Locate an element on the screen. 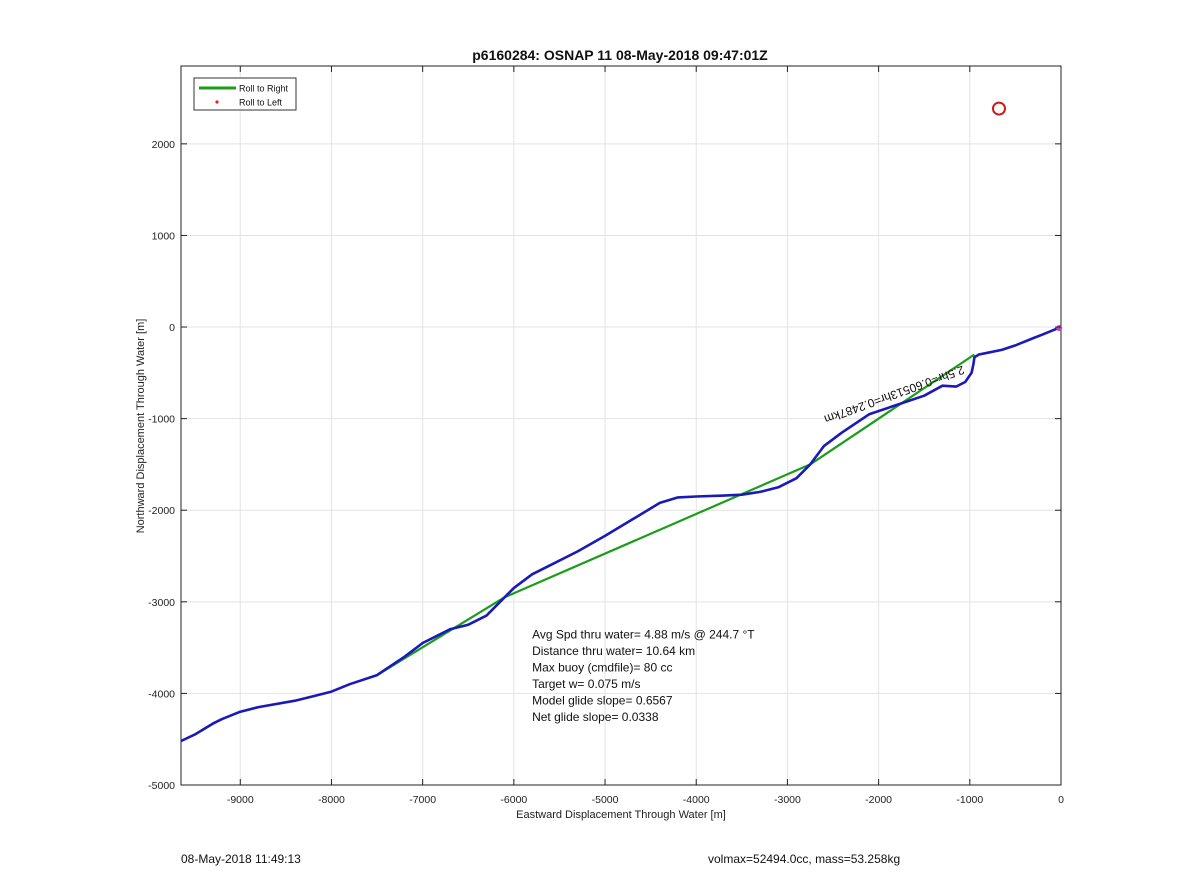 The width and height of the screenshot is (1200, 885). footer-volmax-mass: volmax=52494.0cc, mass=53.258kg is located at coordinates (804, 859).